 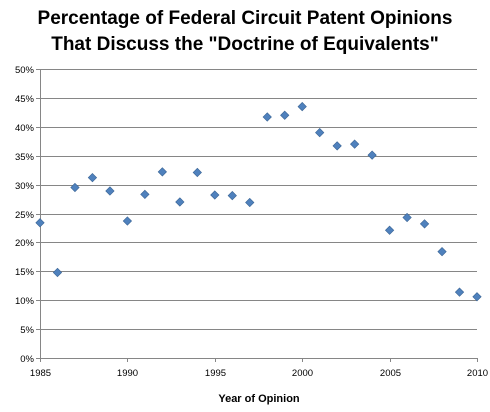 I want to click on y-tick-label: 40%, so click(x=25, y=128).